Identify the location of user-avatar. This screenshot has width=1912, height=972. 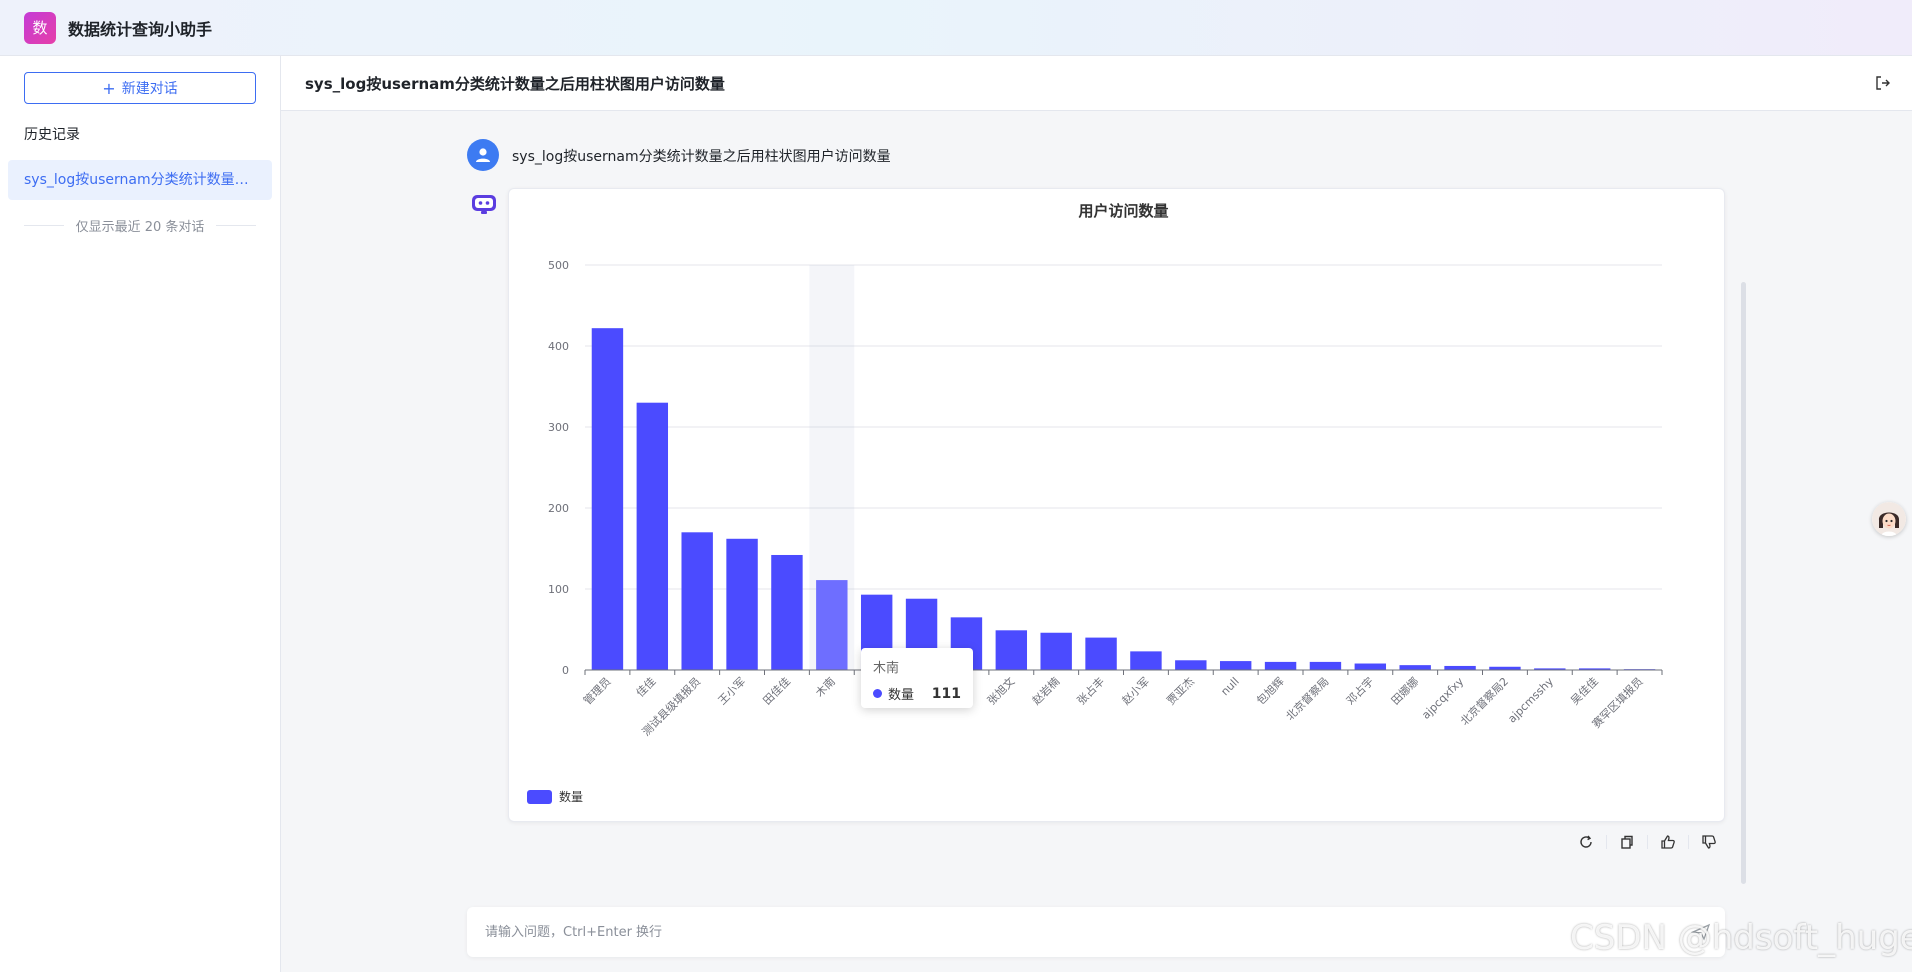
(483, 155).